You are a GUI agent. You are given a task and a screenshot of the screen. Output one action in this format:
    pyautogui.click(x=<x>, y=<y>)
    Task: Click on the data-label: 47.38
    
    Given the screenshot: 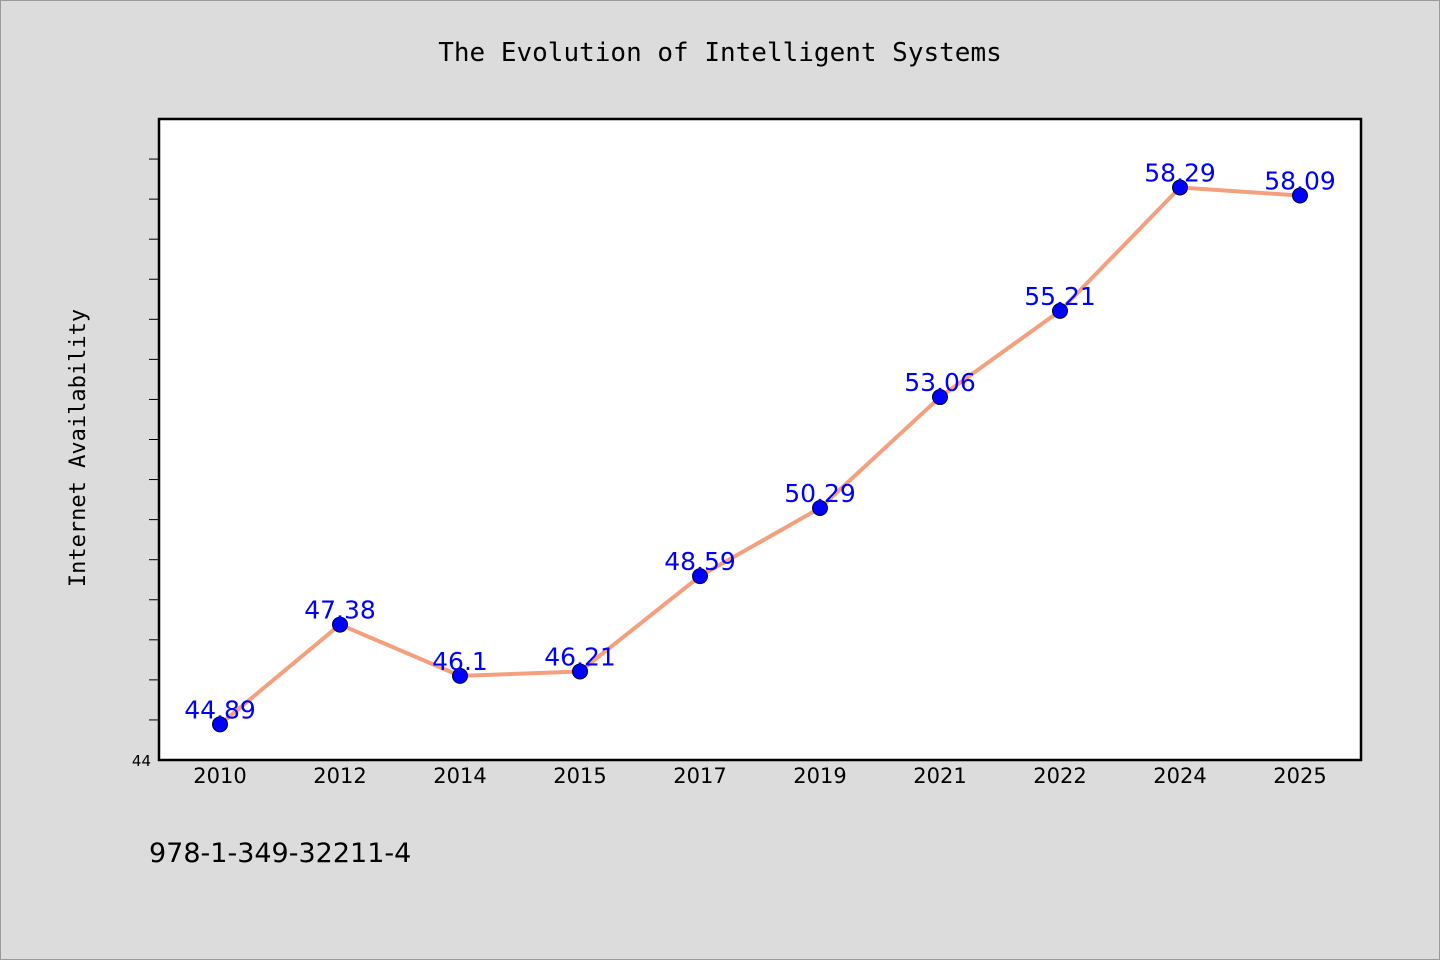 What is the action you would take?
    pyautogui.click(x=340, y=610)
    